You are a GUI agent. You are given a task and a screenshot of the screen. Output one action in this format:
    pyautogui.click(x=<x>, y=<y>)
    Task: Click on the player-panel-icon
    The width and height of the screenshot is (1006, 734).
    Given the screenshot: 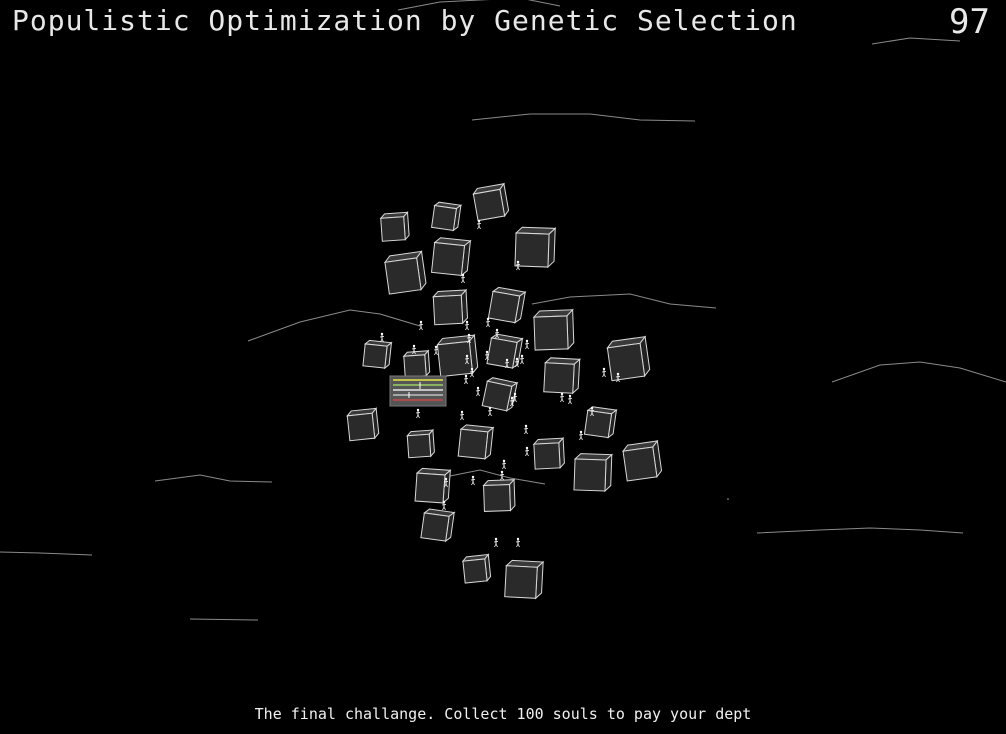 What is the action you would take?
    pyautogui.click(x=418, y=391)
    